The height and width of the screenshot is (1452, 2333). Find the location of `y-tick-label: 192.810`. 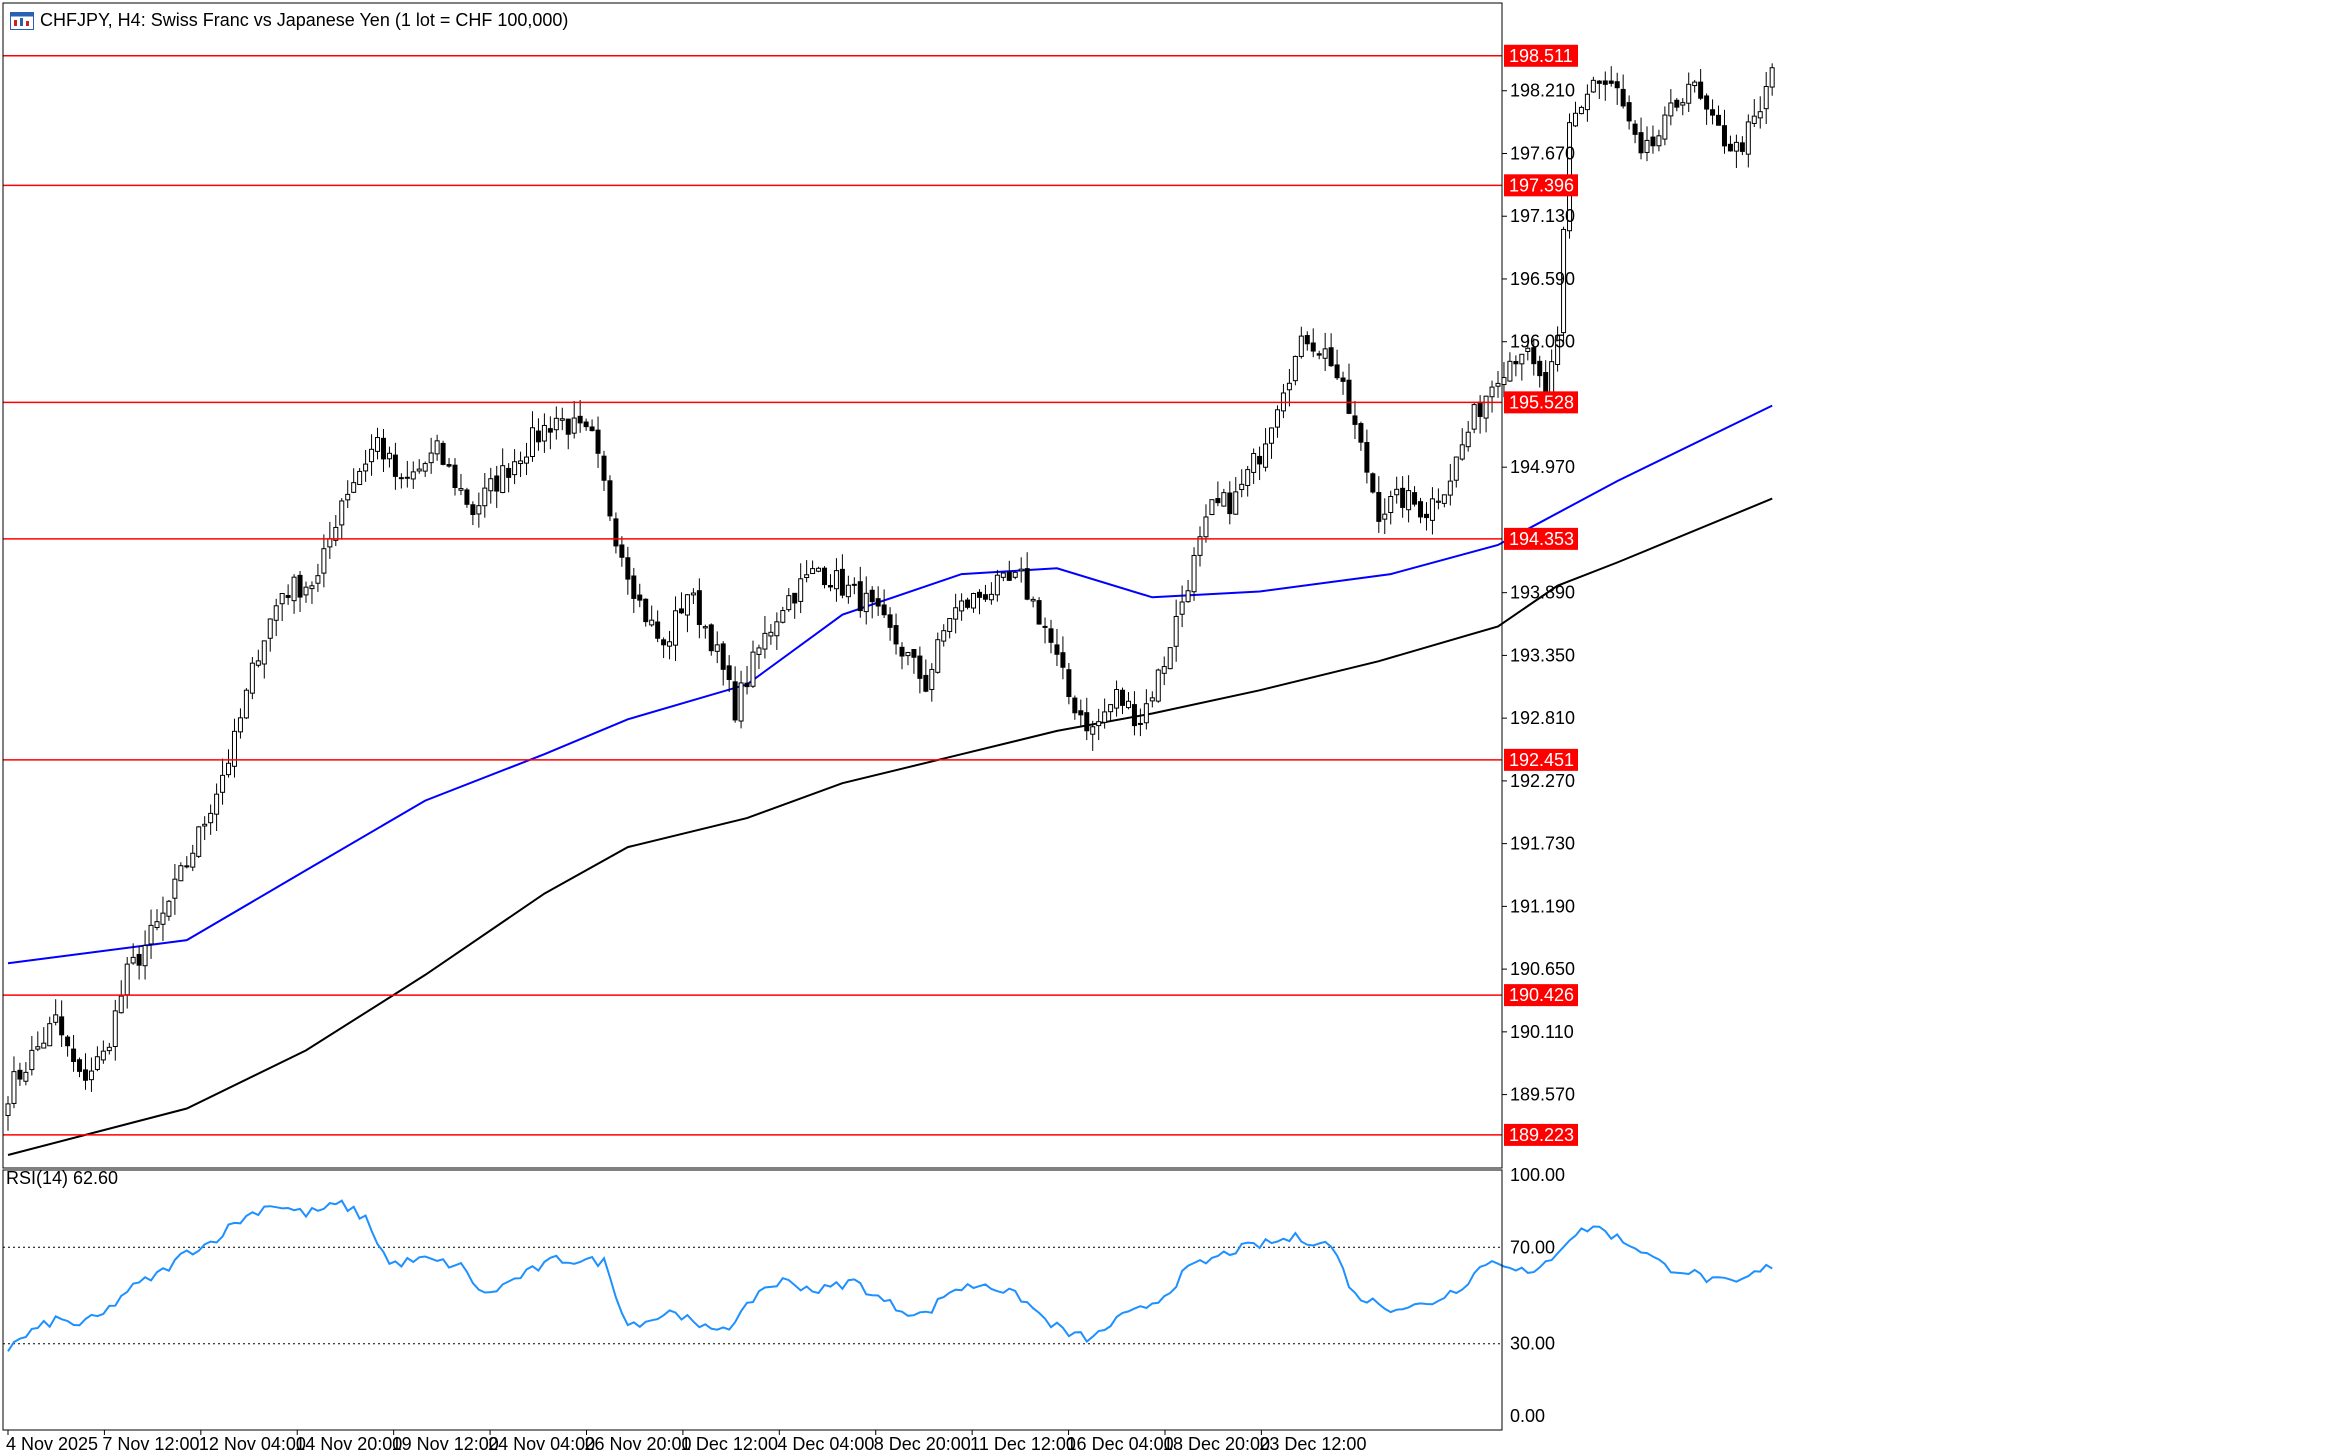

y-tick-label: 192.810 is located at coordinates (1542, 718).